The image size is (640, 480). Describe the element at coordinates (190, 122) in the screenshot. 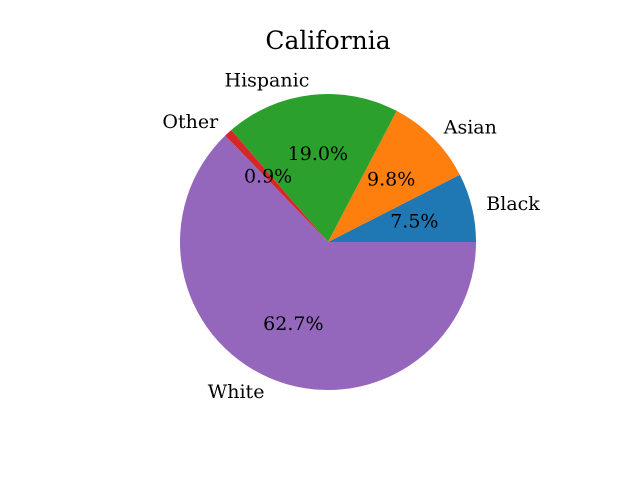

I see `slice-label-other: Other` at that location.